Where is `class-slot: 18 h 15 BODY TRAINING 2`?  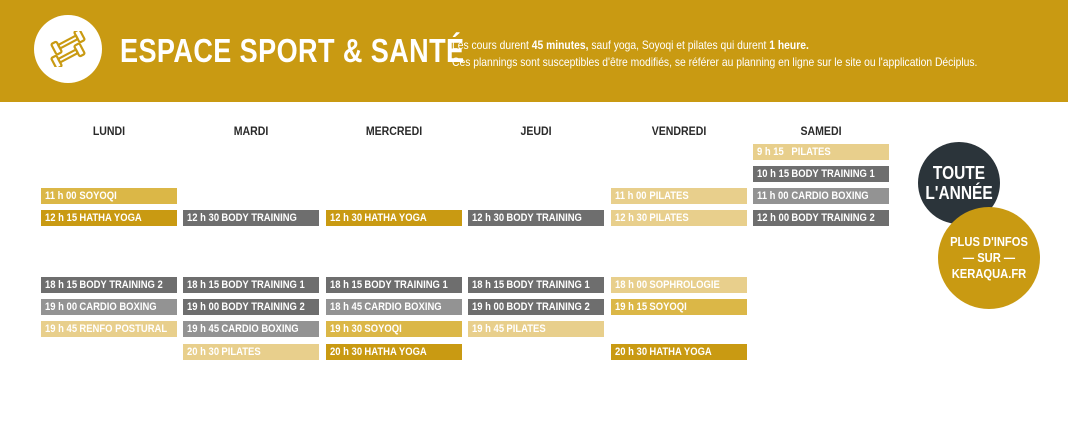
class-slot: 18 h 15 BODY TRAINING 2 is located at coordinates (109, 285).